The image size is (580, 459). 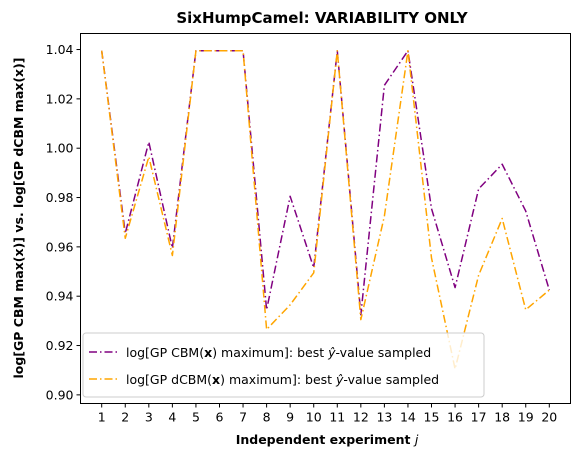 What do you see at coordinates (63, 222) in the screenshot?
I see `y-axis-ticks: 0.90 0.92 0.94 0.96 0.98 1.00 1.02 1.04` at bounding box center [63, 222].